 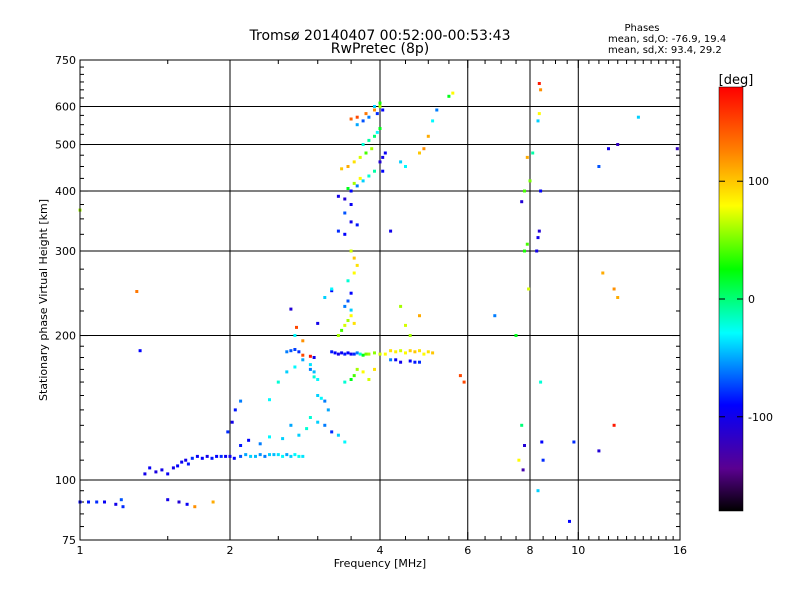 What do you see at coordinates (65, 480) in the screenshot?
I see `y-tick-label: 100` at bounding box center [65, 480].